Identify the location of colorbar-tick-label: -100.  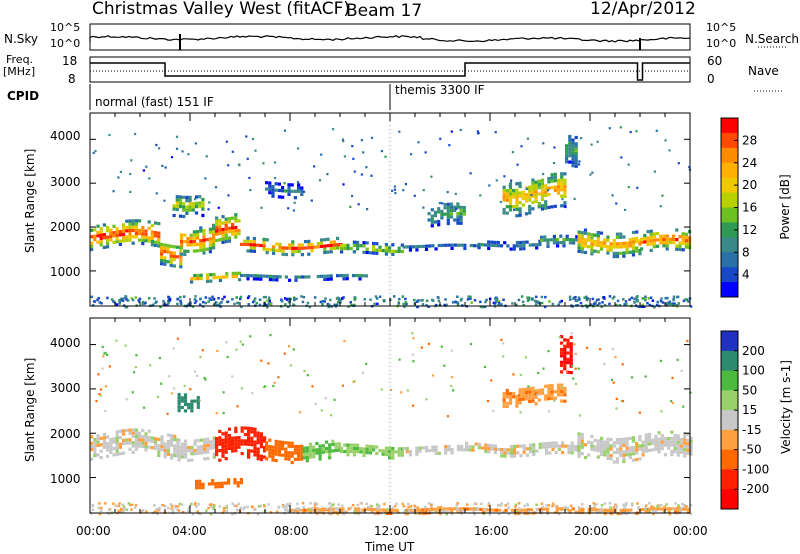
(755, 469).